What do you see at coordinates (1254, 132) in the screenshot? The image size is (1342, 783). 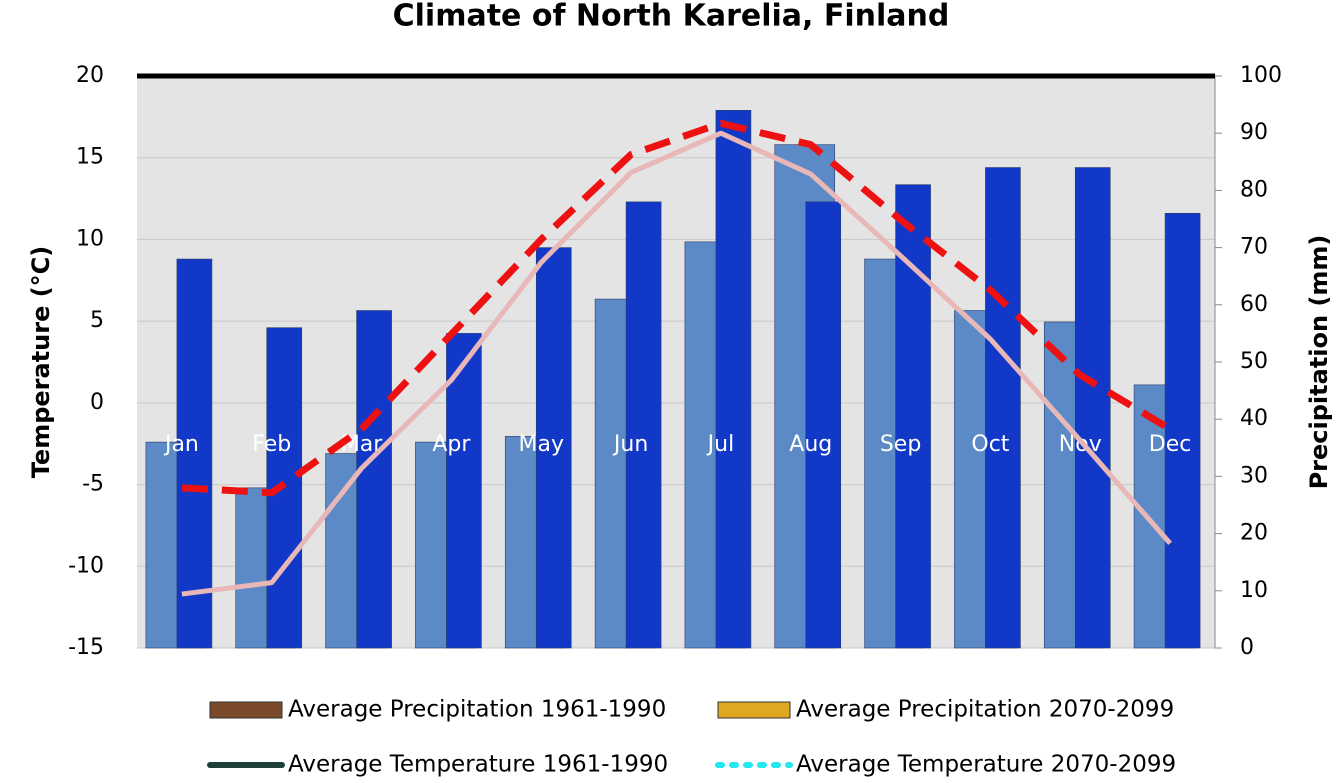 I see `y2-tick-label: 90` at bounding box center [1254, 132].